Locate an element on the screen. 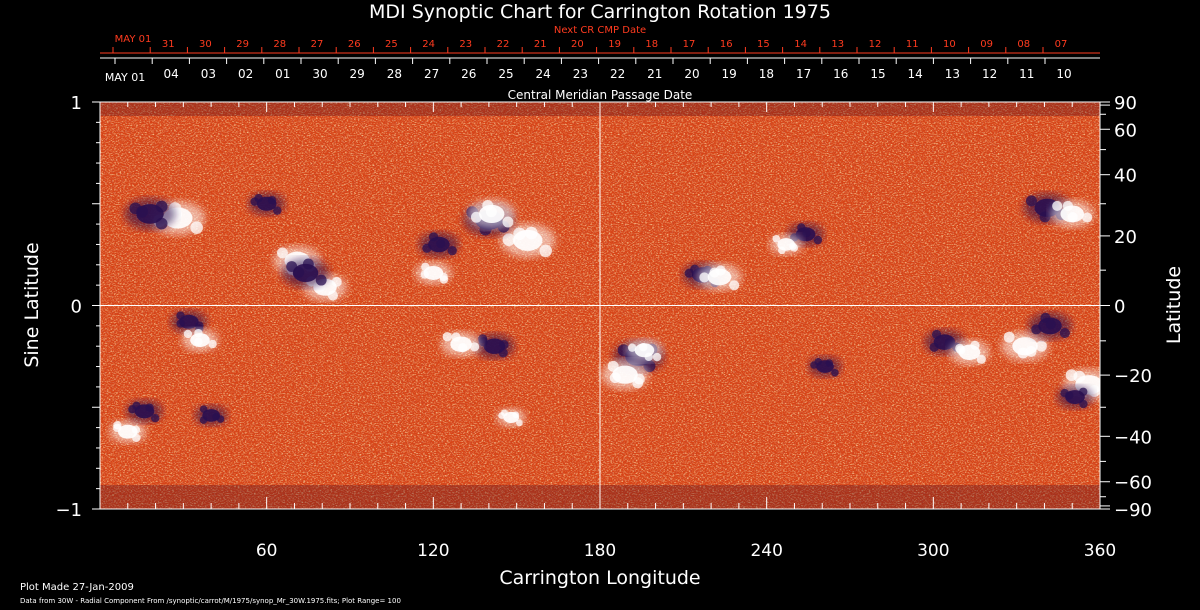 The width and height of the screenshot is (1200, 610). y-axis-label-right: Latitude is located at coordinates (1174, 305).